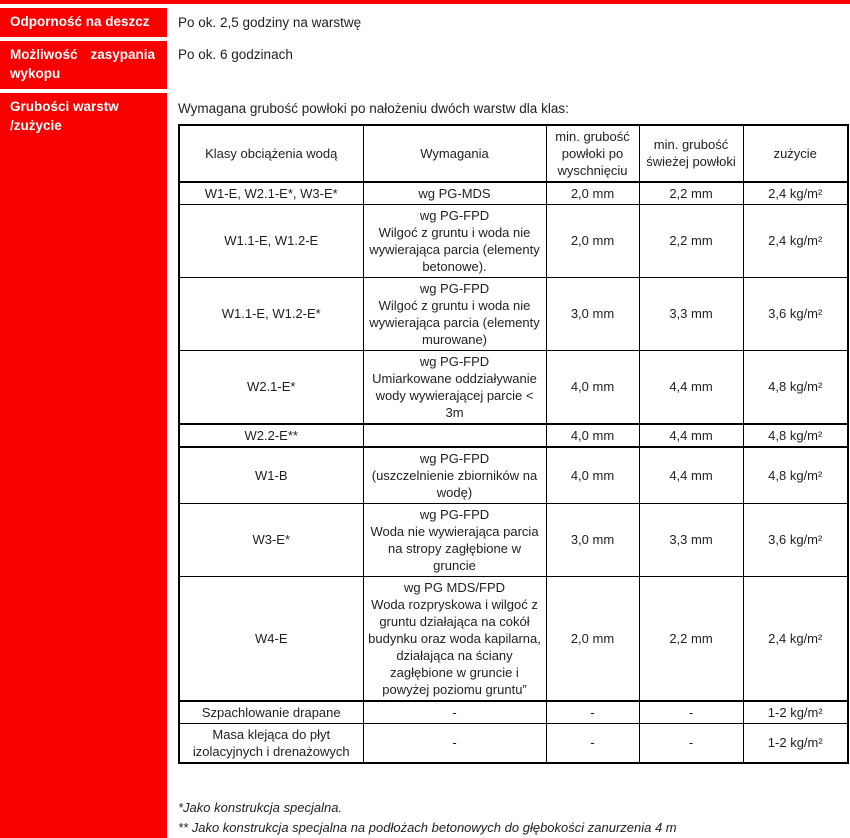  I want to click on table-row: Szpachlowanie drapane - - -1-2 kg/m², so click(513, 711).